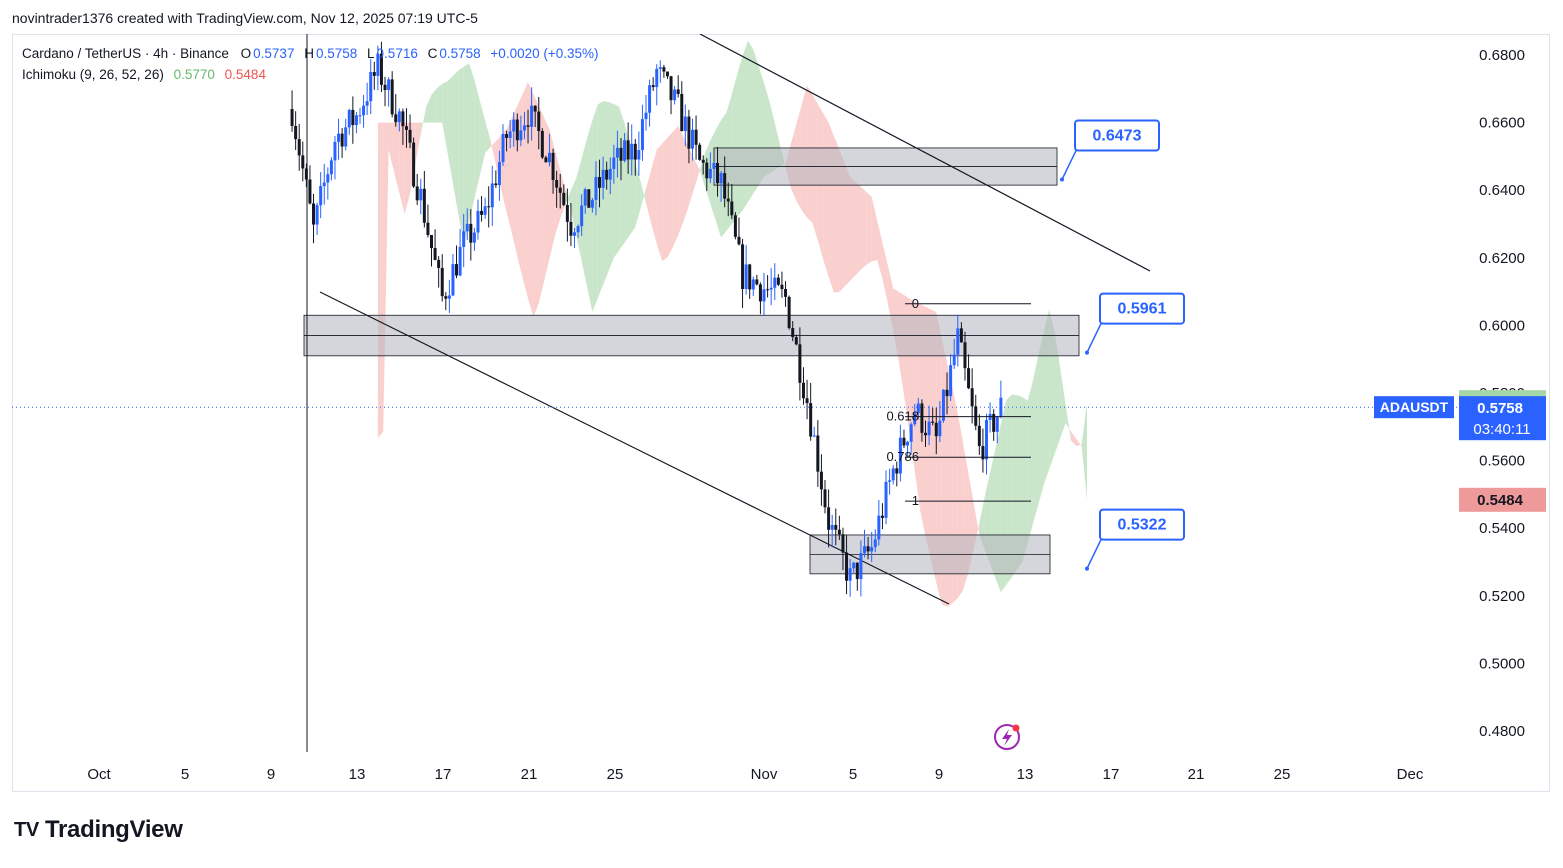 This screenshot has height=868, width=1563. I want to click on legend-close: 0.5758, so click(460, 53).